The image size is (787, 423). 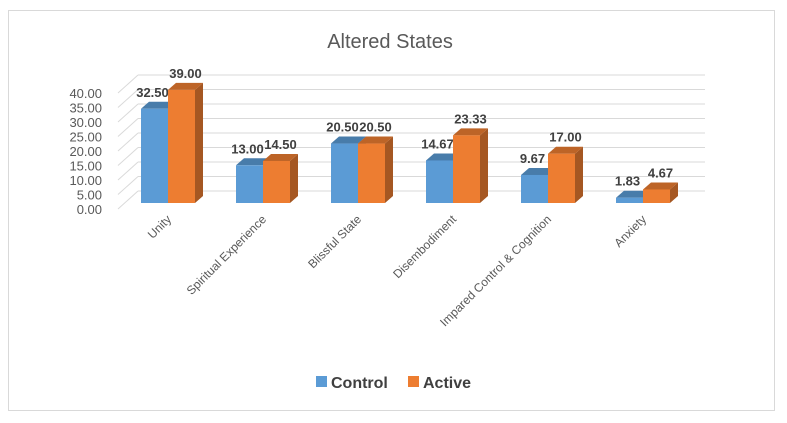 What do you see at coordinates (89, 195) in the screenshot?
I see `y-tick-label: 5.00` at bounding box center [89, 195].